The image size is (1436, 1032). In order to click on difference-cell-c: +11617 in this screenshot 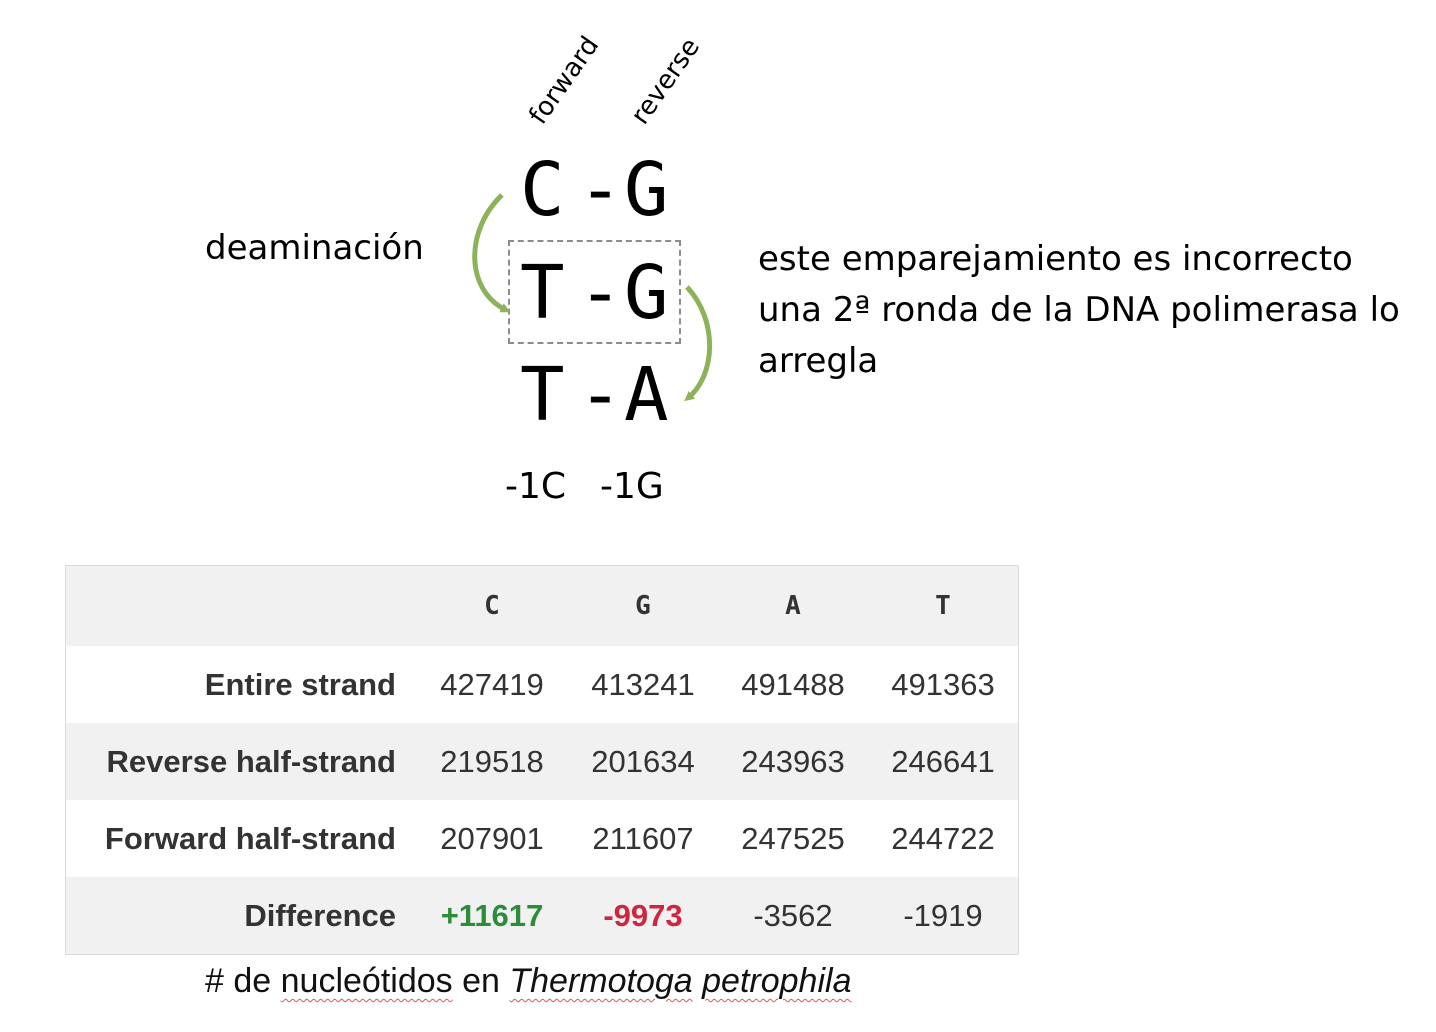, I will do `click(492, 915)`.